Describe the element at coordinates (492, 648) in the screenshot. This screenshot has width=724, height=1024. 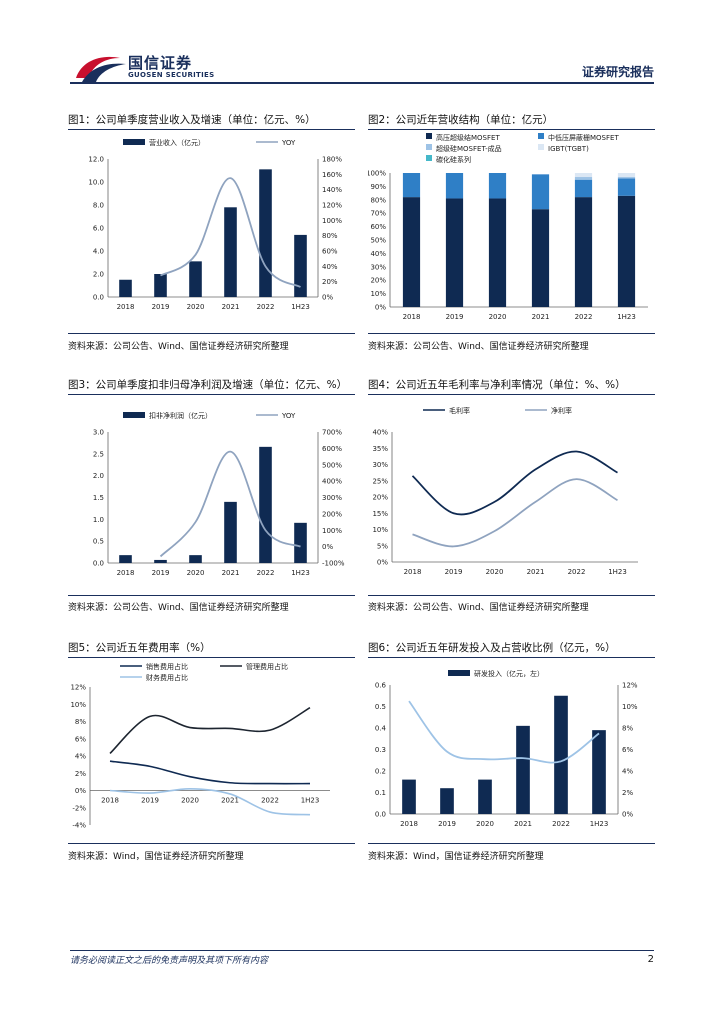
I see `figure-6-title: 图6：公司近五年研发投入及占营收比例（亿元，%）` at that location.